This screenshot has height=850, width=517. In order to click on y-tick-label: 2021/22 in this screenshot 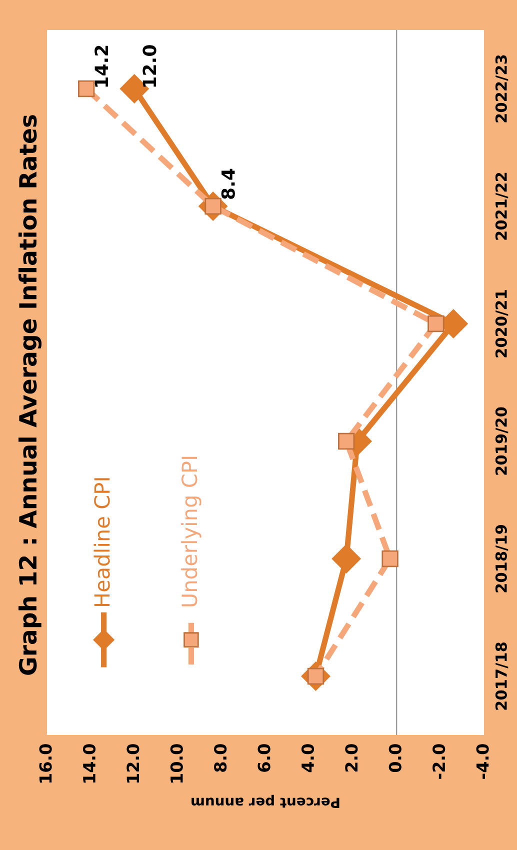, I will do `click(501, 206)`.